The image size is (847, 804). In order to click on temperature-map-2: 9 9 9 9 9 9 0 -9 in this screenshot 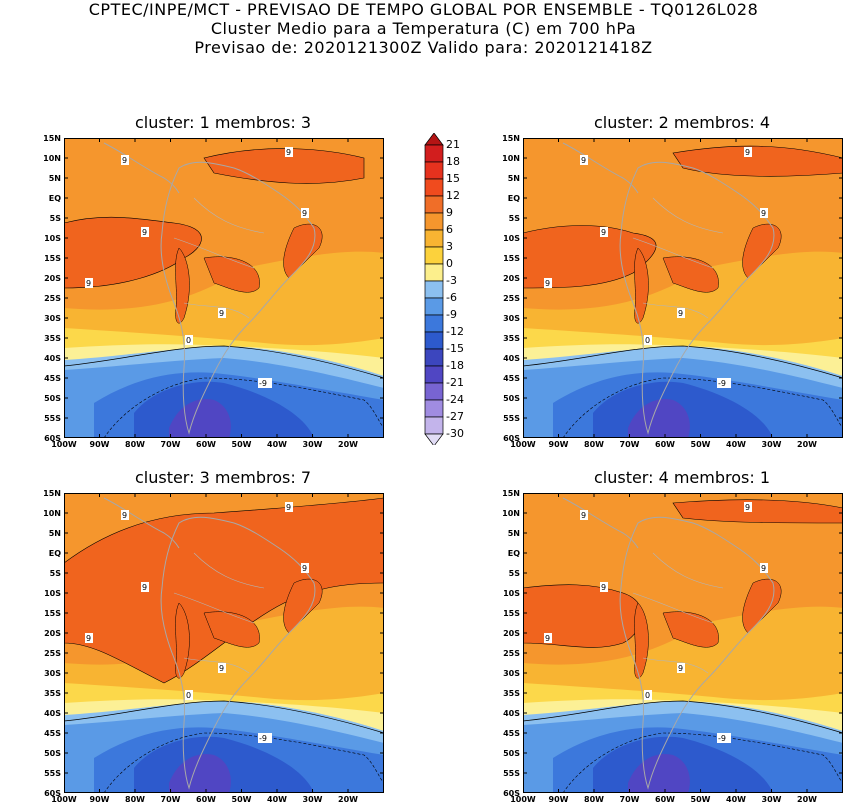, I will do `click(683, 288)`.